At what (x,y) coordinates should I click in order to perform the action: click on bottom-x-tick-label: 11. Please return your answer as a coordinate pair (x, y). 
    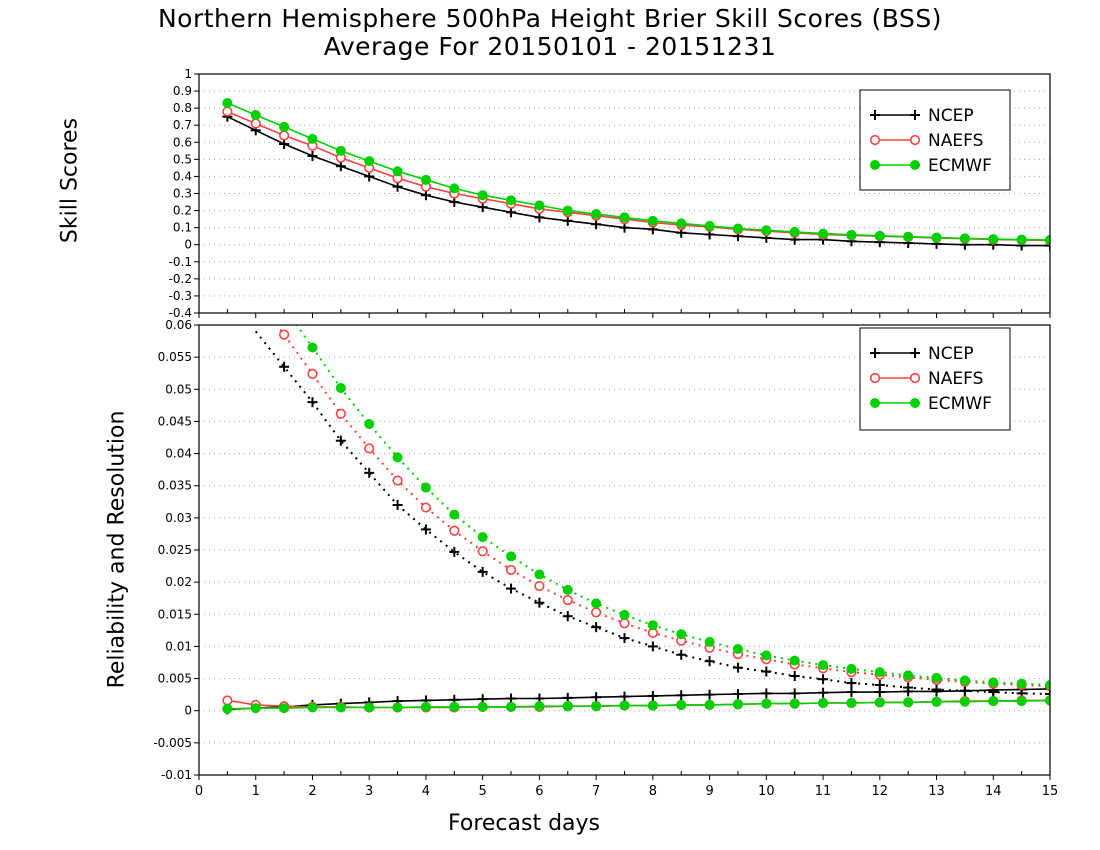
    Looking at the image, I should click on (823, 791).